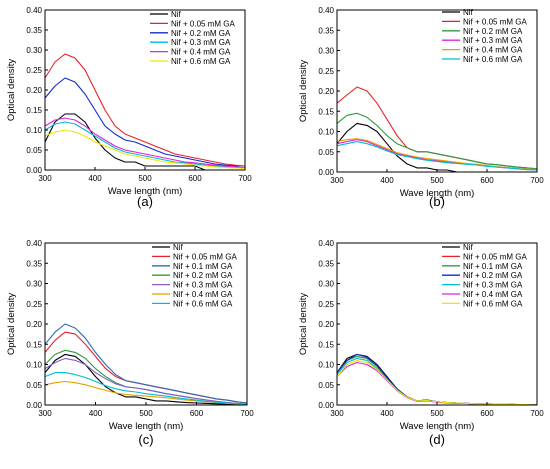  What do you see at coordinates (34, 385) in the screenshot?
I see `y-tick-label-c-1: 0.05` at bounding box center [34, 385].